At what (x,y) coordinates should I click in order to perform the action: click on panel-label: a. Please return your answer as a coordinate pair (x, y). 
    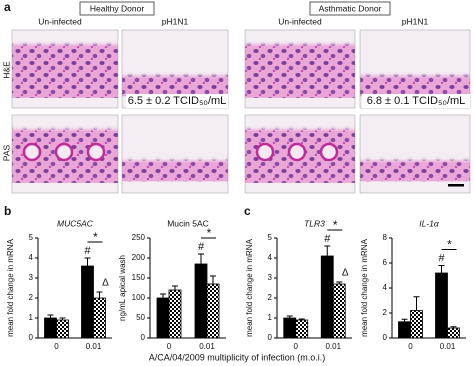
    Looking at the image, I should click on (7, 7).